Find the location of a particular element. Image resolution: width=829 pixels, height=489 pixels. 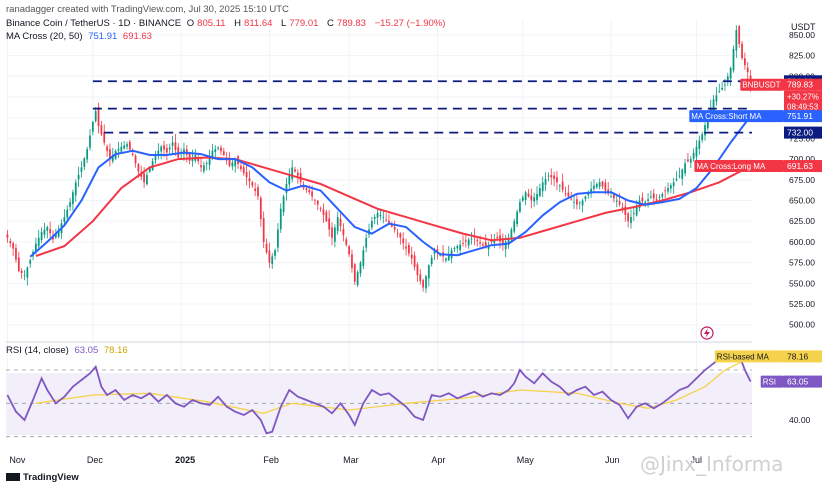

short-ma-badge-tag is located at coordinates (736, 116).